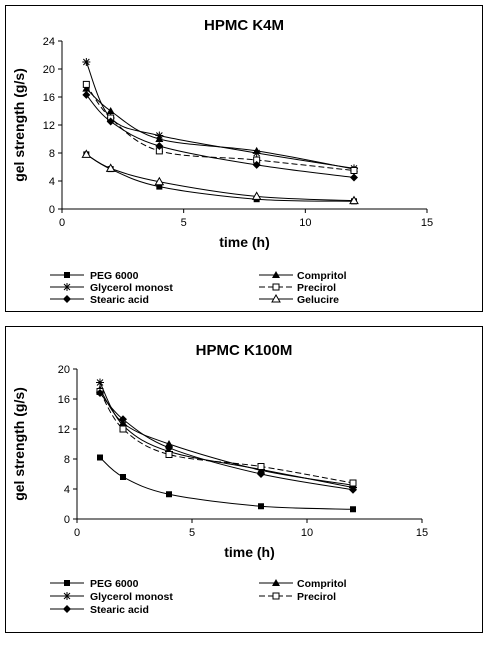 This screenshot has height=652, width=489. What do you see at coordinates (244, 350) in the screenshot?
I see `chart-title: HPMC K100M` at bounding box center [244, 350].